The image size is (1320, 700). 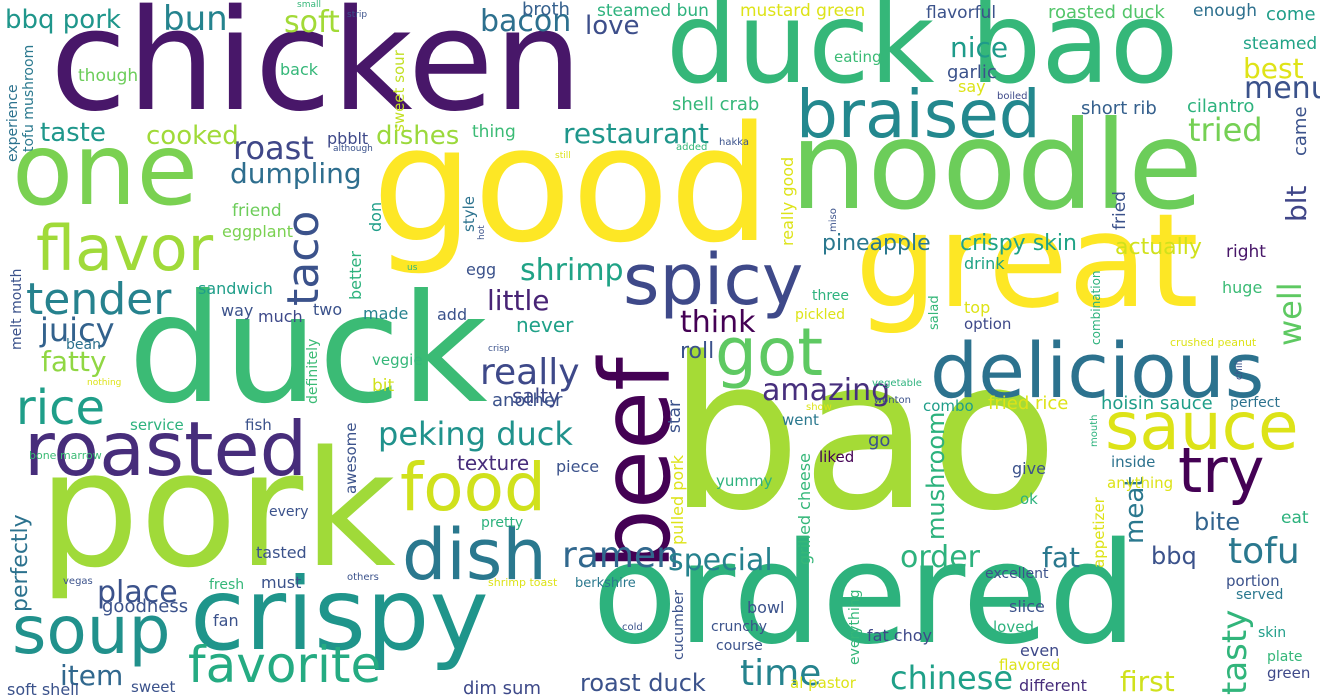 I want to click on word-dishes: dishes, so click(x=418, y=136).